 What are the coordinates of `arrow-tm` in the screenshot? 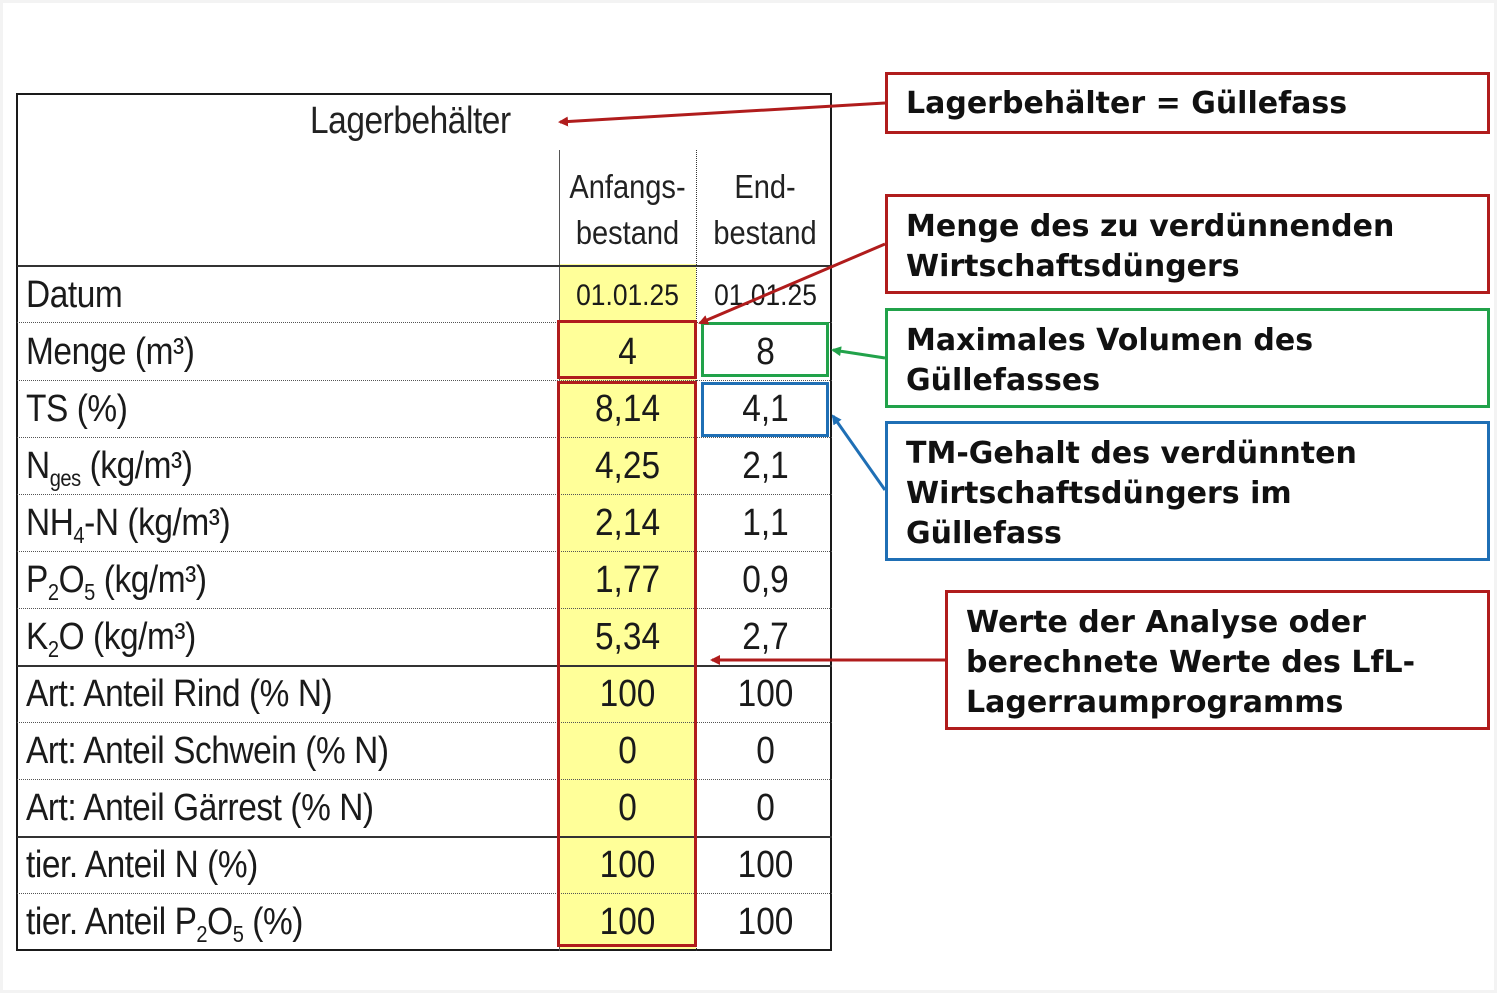 It's located at (859, 452).